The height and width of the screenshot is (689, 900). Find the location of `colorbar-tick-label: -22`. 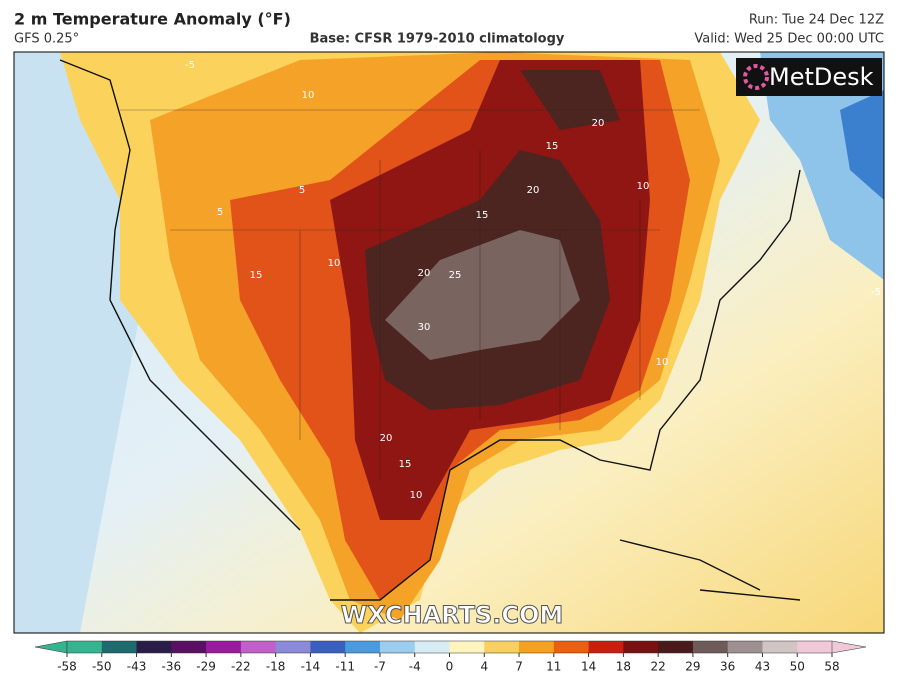

colorbar-tick-label: -22 is located at coordinates (241, 667).